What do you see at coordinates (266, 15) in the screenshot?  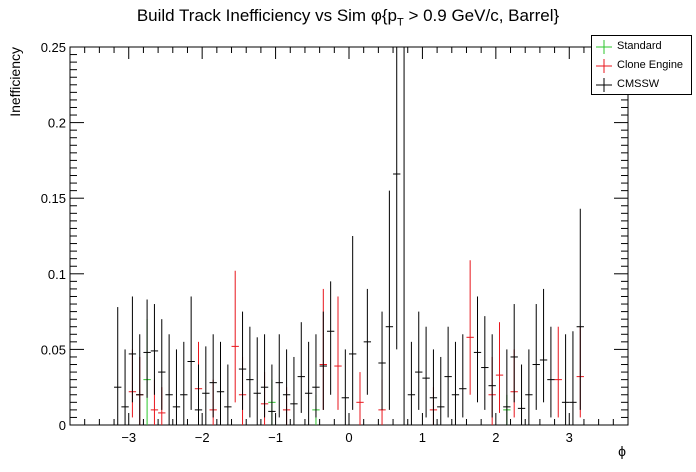 I see `title-prefix: Build Track Inefficiency vs Sim φ{p` at bounding box center [266, 15].